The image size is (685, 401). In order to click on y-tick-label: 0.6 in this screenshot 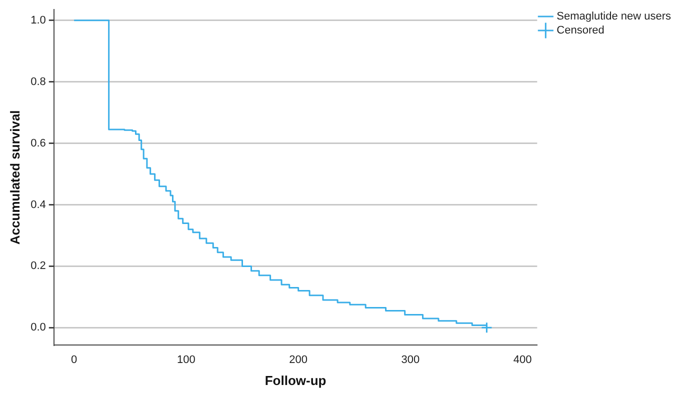, I will do `click(38, 143)`.